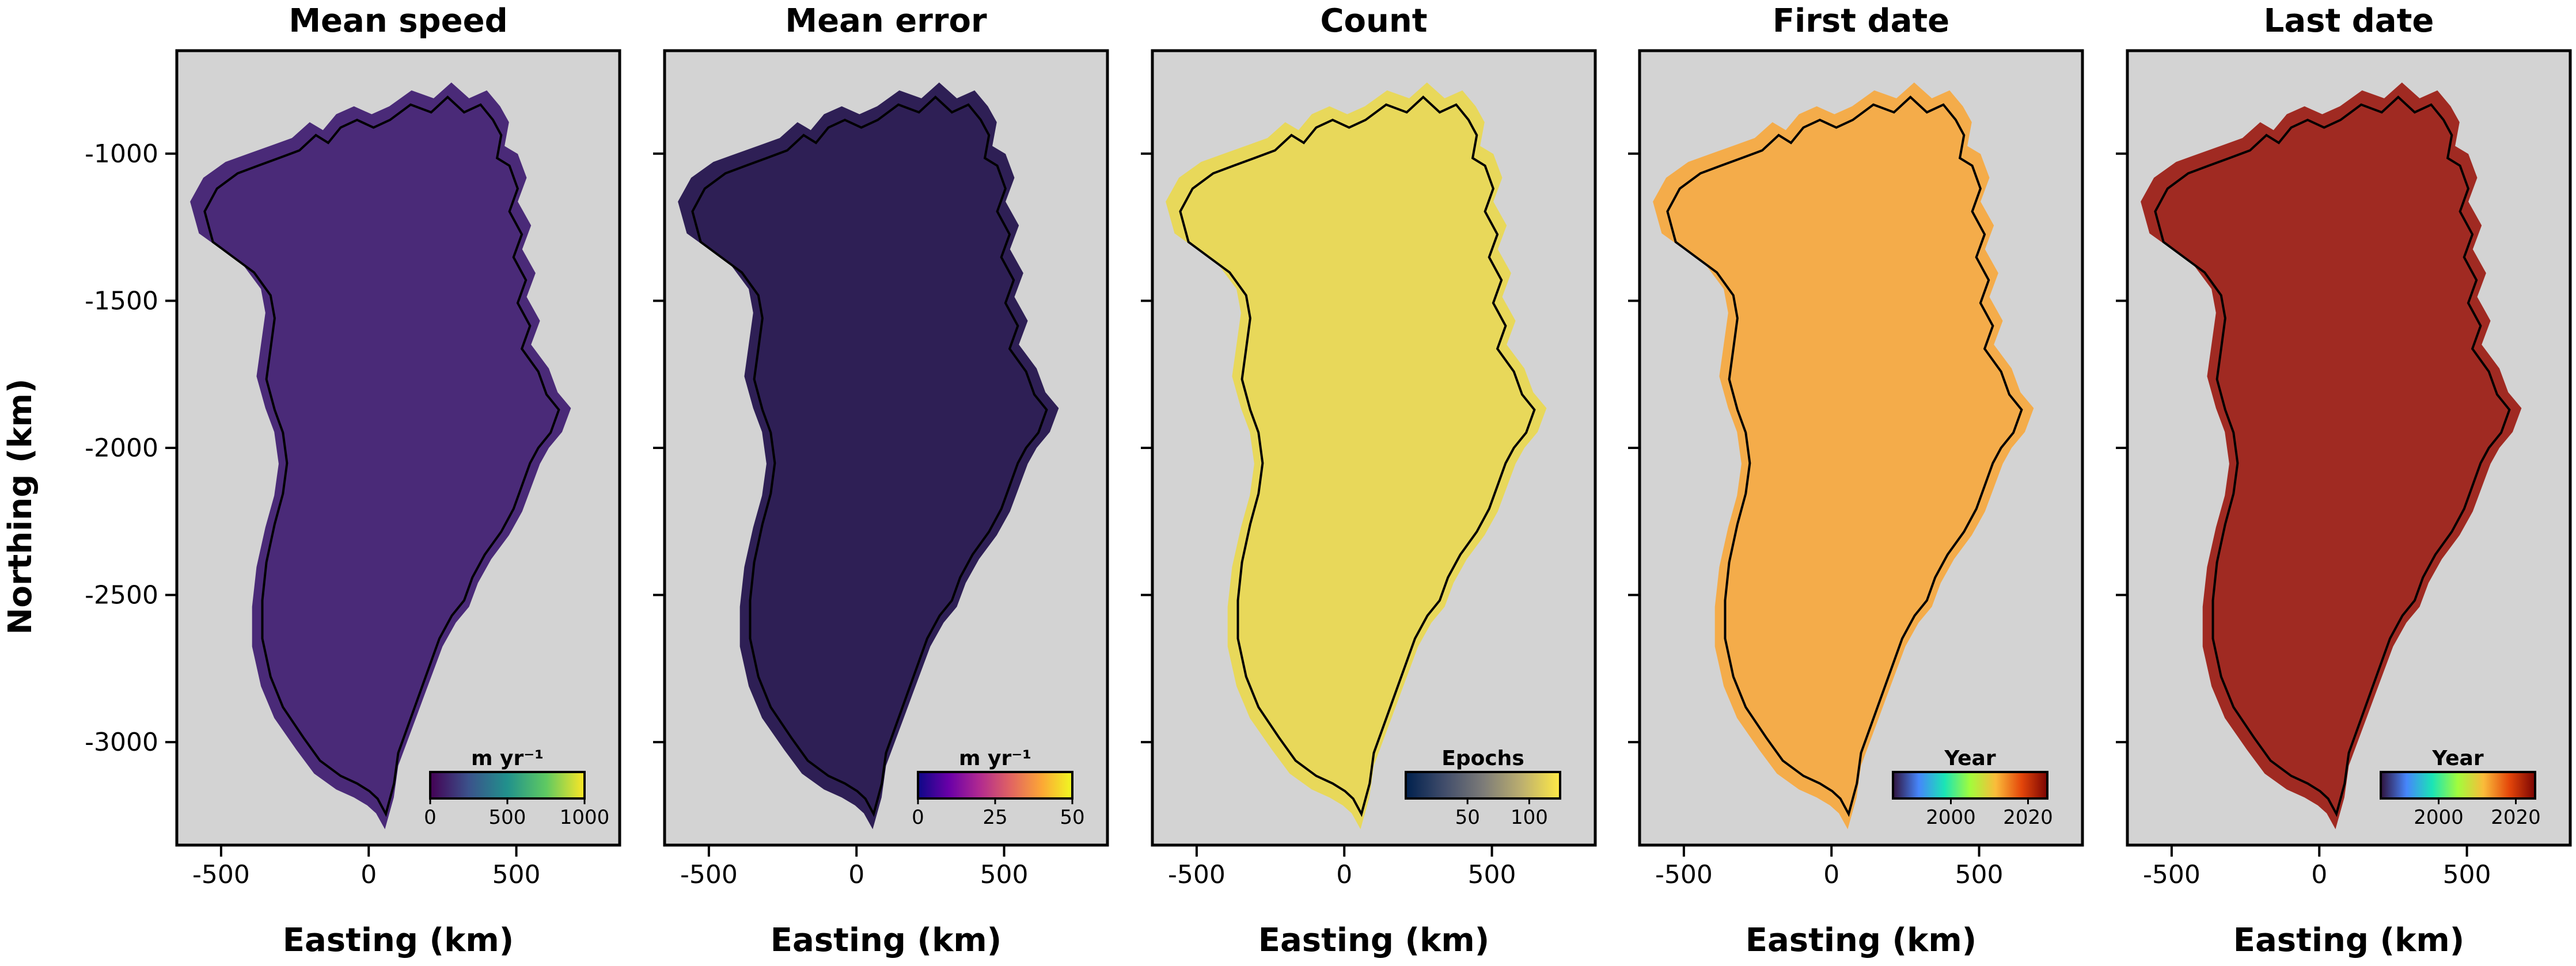 This screenshot has height=966, width=2576. I want to click on panel-title: Count, so click(1373, 21).